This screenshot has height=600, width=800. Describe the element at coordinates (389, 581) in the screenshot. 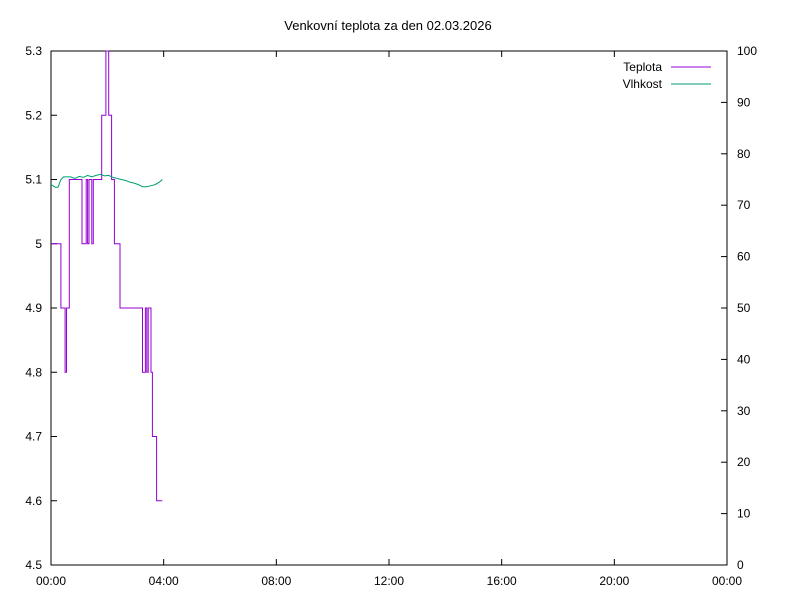

I see `x-tick-label: 12:00` at that location.